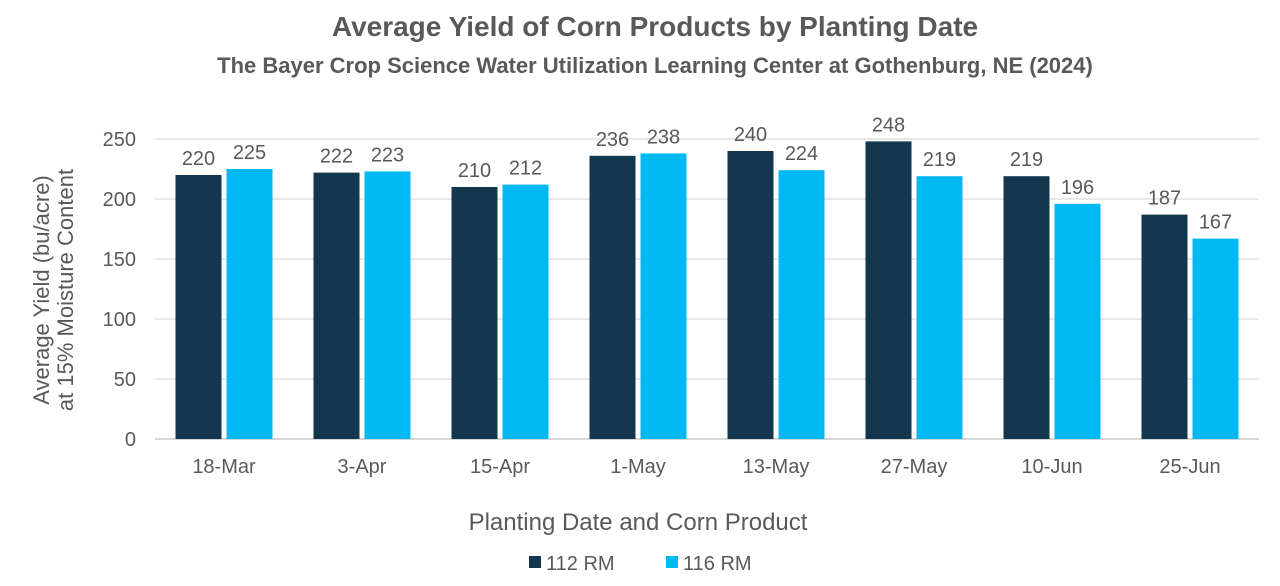 Image resolution: width=1280 pixels, height=586 pixels. Describe the element at coordinates (801, 304) in the screenshot. I see `bar-116-rm-13-may` at that location.